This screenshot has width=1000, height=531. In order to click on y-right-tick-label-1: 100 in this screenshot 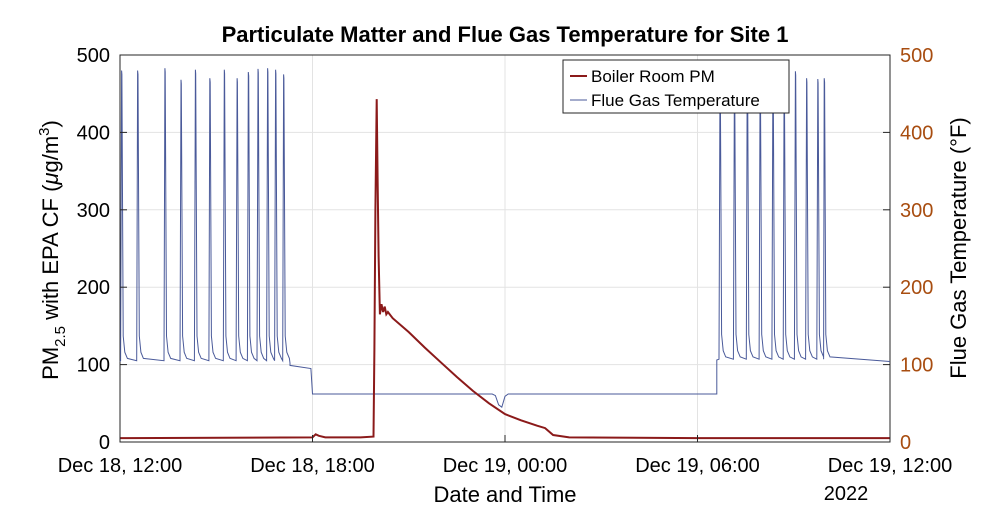, I will do `click(916, 366)`.